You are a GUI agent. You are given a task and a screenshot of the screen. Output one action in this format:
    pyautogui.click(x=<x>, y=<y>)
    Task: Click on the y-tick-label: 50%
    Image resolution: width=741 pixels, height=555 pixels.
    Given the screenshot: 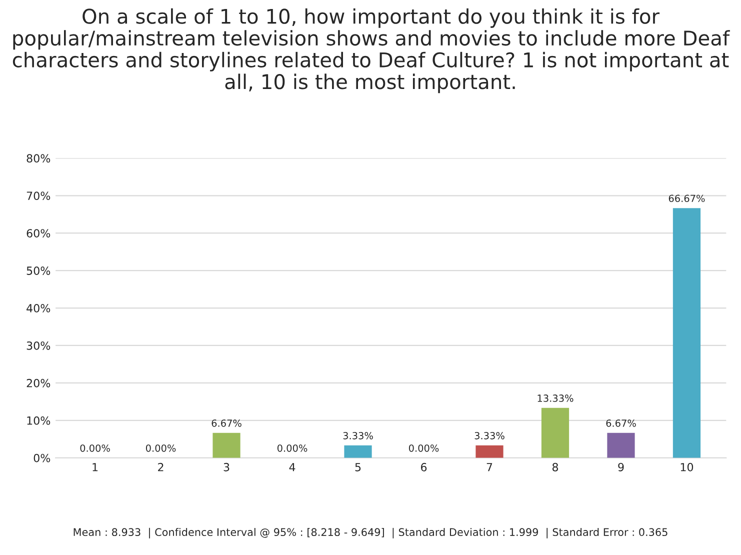 What is the action you would take?
    pyautogui.click(x=38, y=270)
    